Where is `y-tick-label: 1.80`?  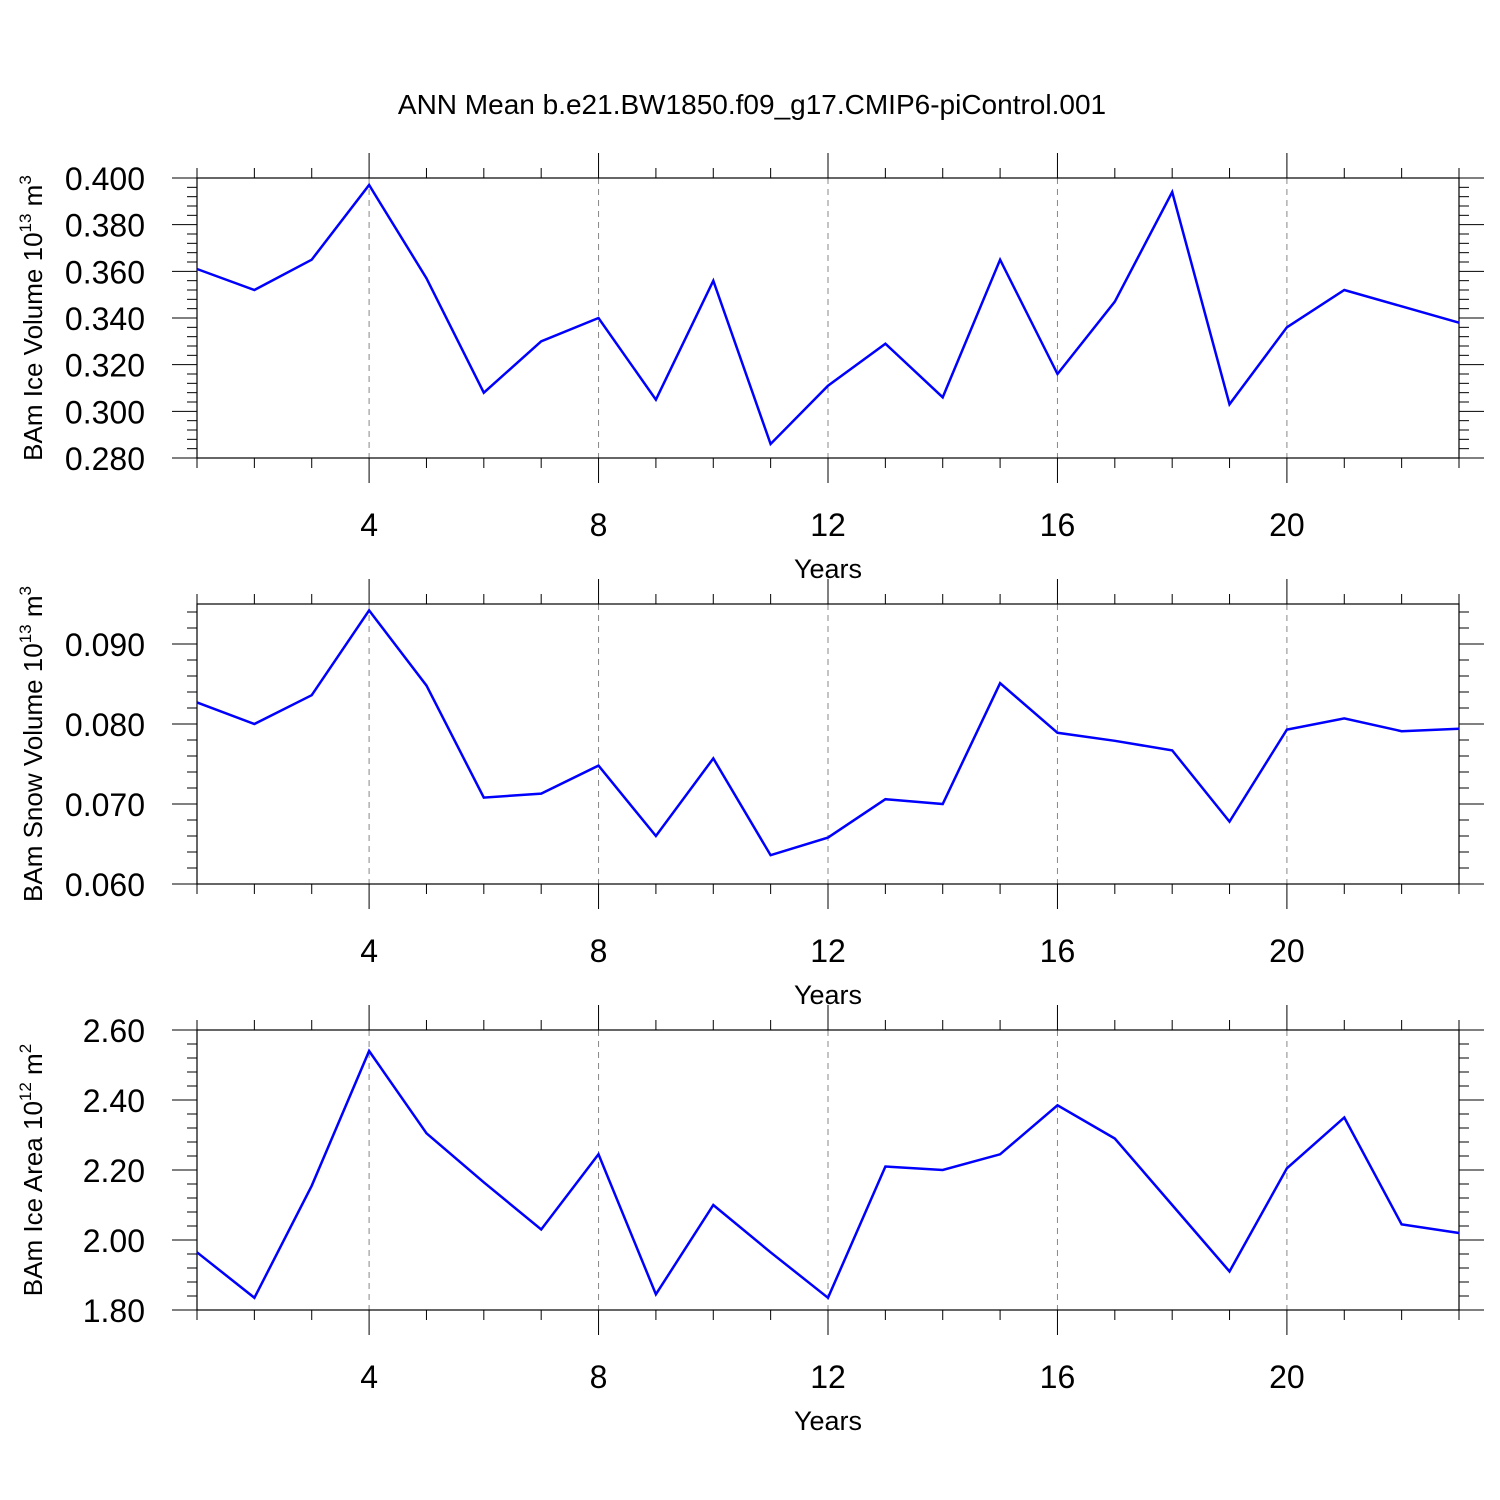 y-tick-label: 1.80 is located at coordinates (114, 1311).